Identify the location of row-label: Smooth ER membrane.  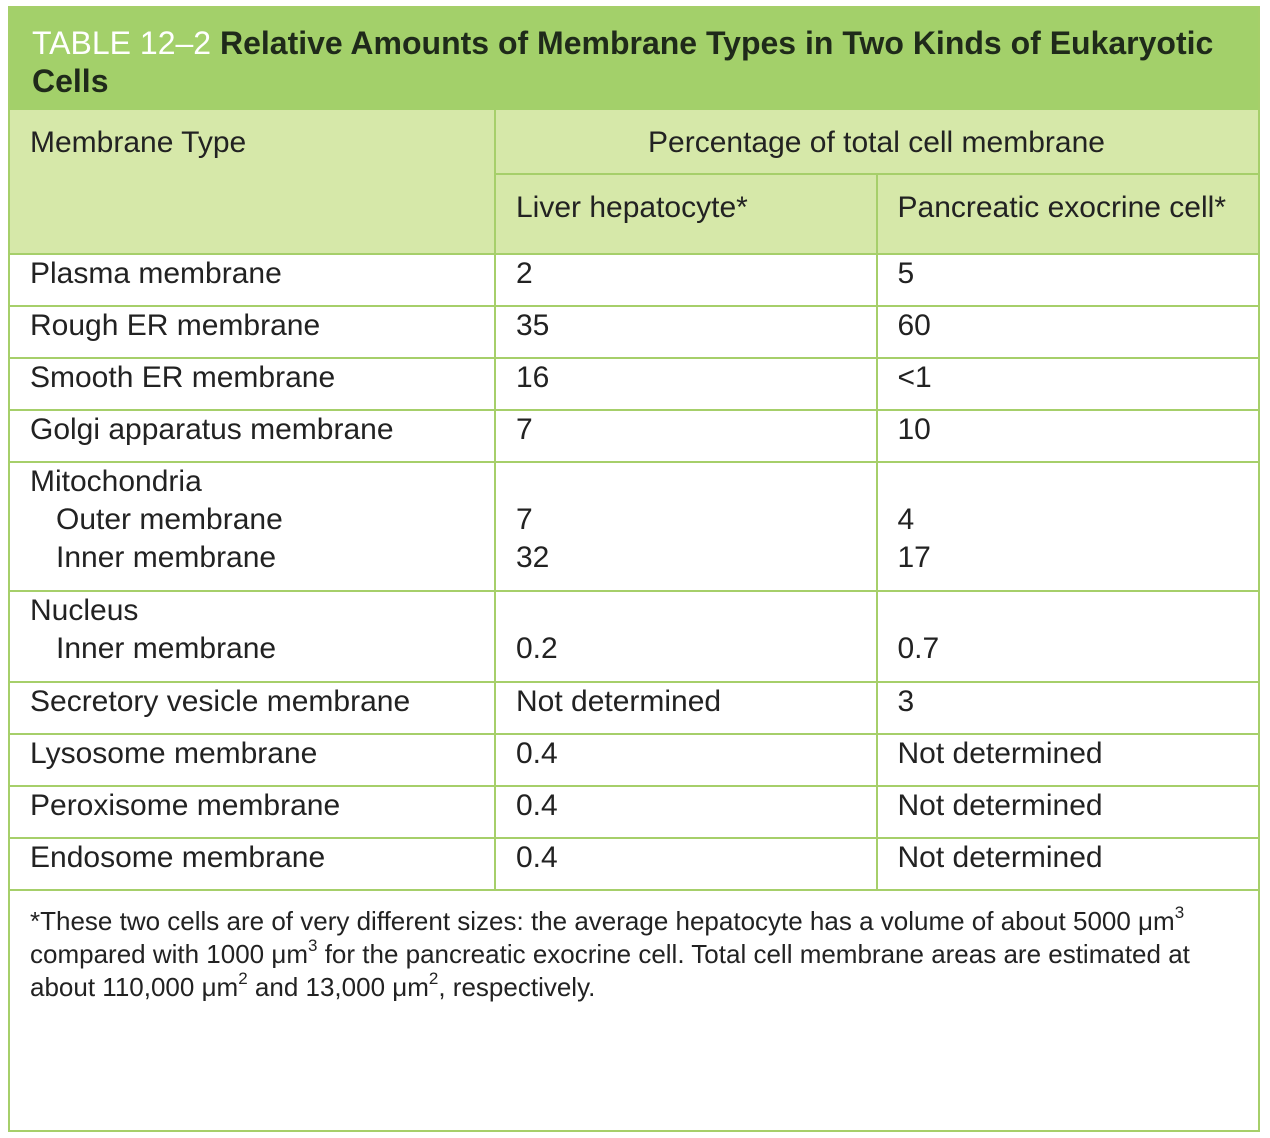
(253, 384).